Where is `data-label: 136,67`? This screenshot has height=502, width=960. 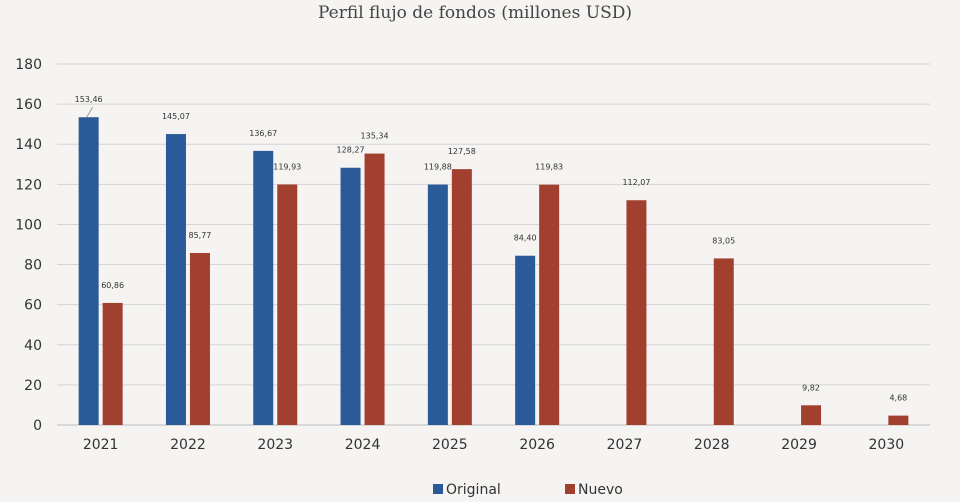
data-label: 136,67 is located at coordinates (263, 133).